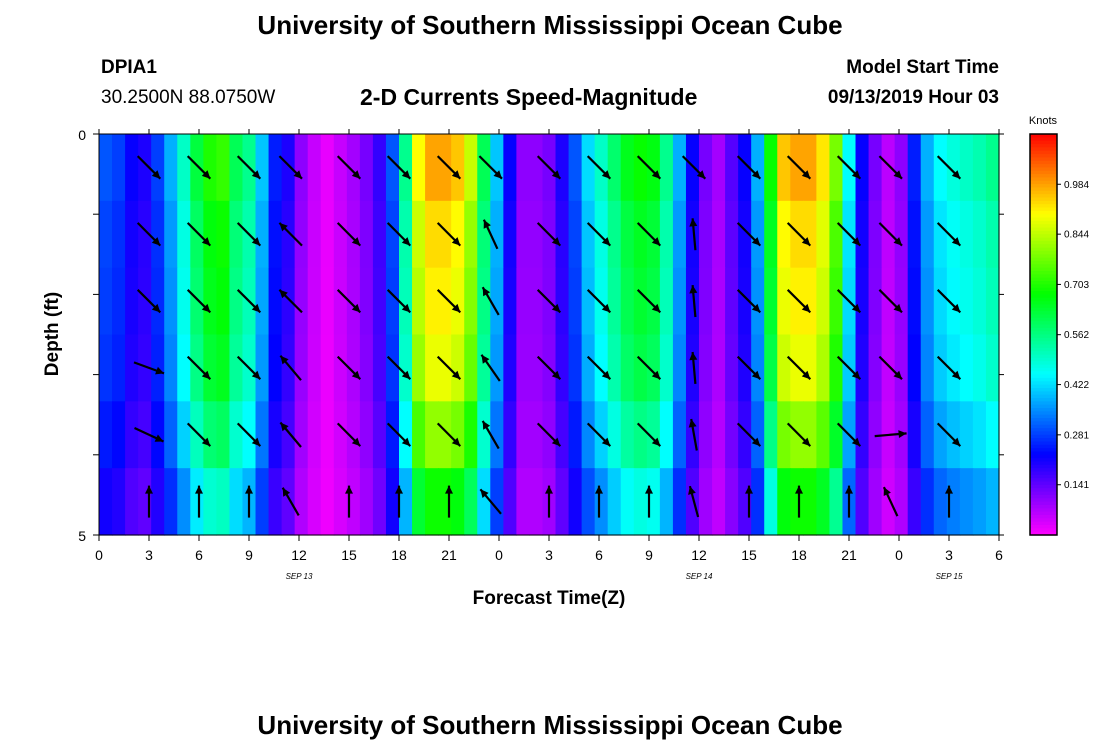 The width and height of the screenshot is (1100, 750). Describe the element at coordinates (1076, 385) in the screenshot. I see `colorbar-tick-label: 0.422` at that location.